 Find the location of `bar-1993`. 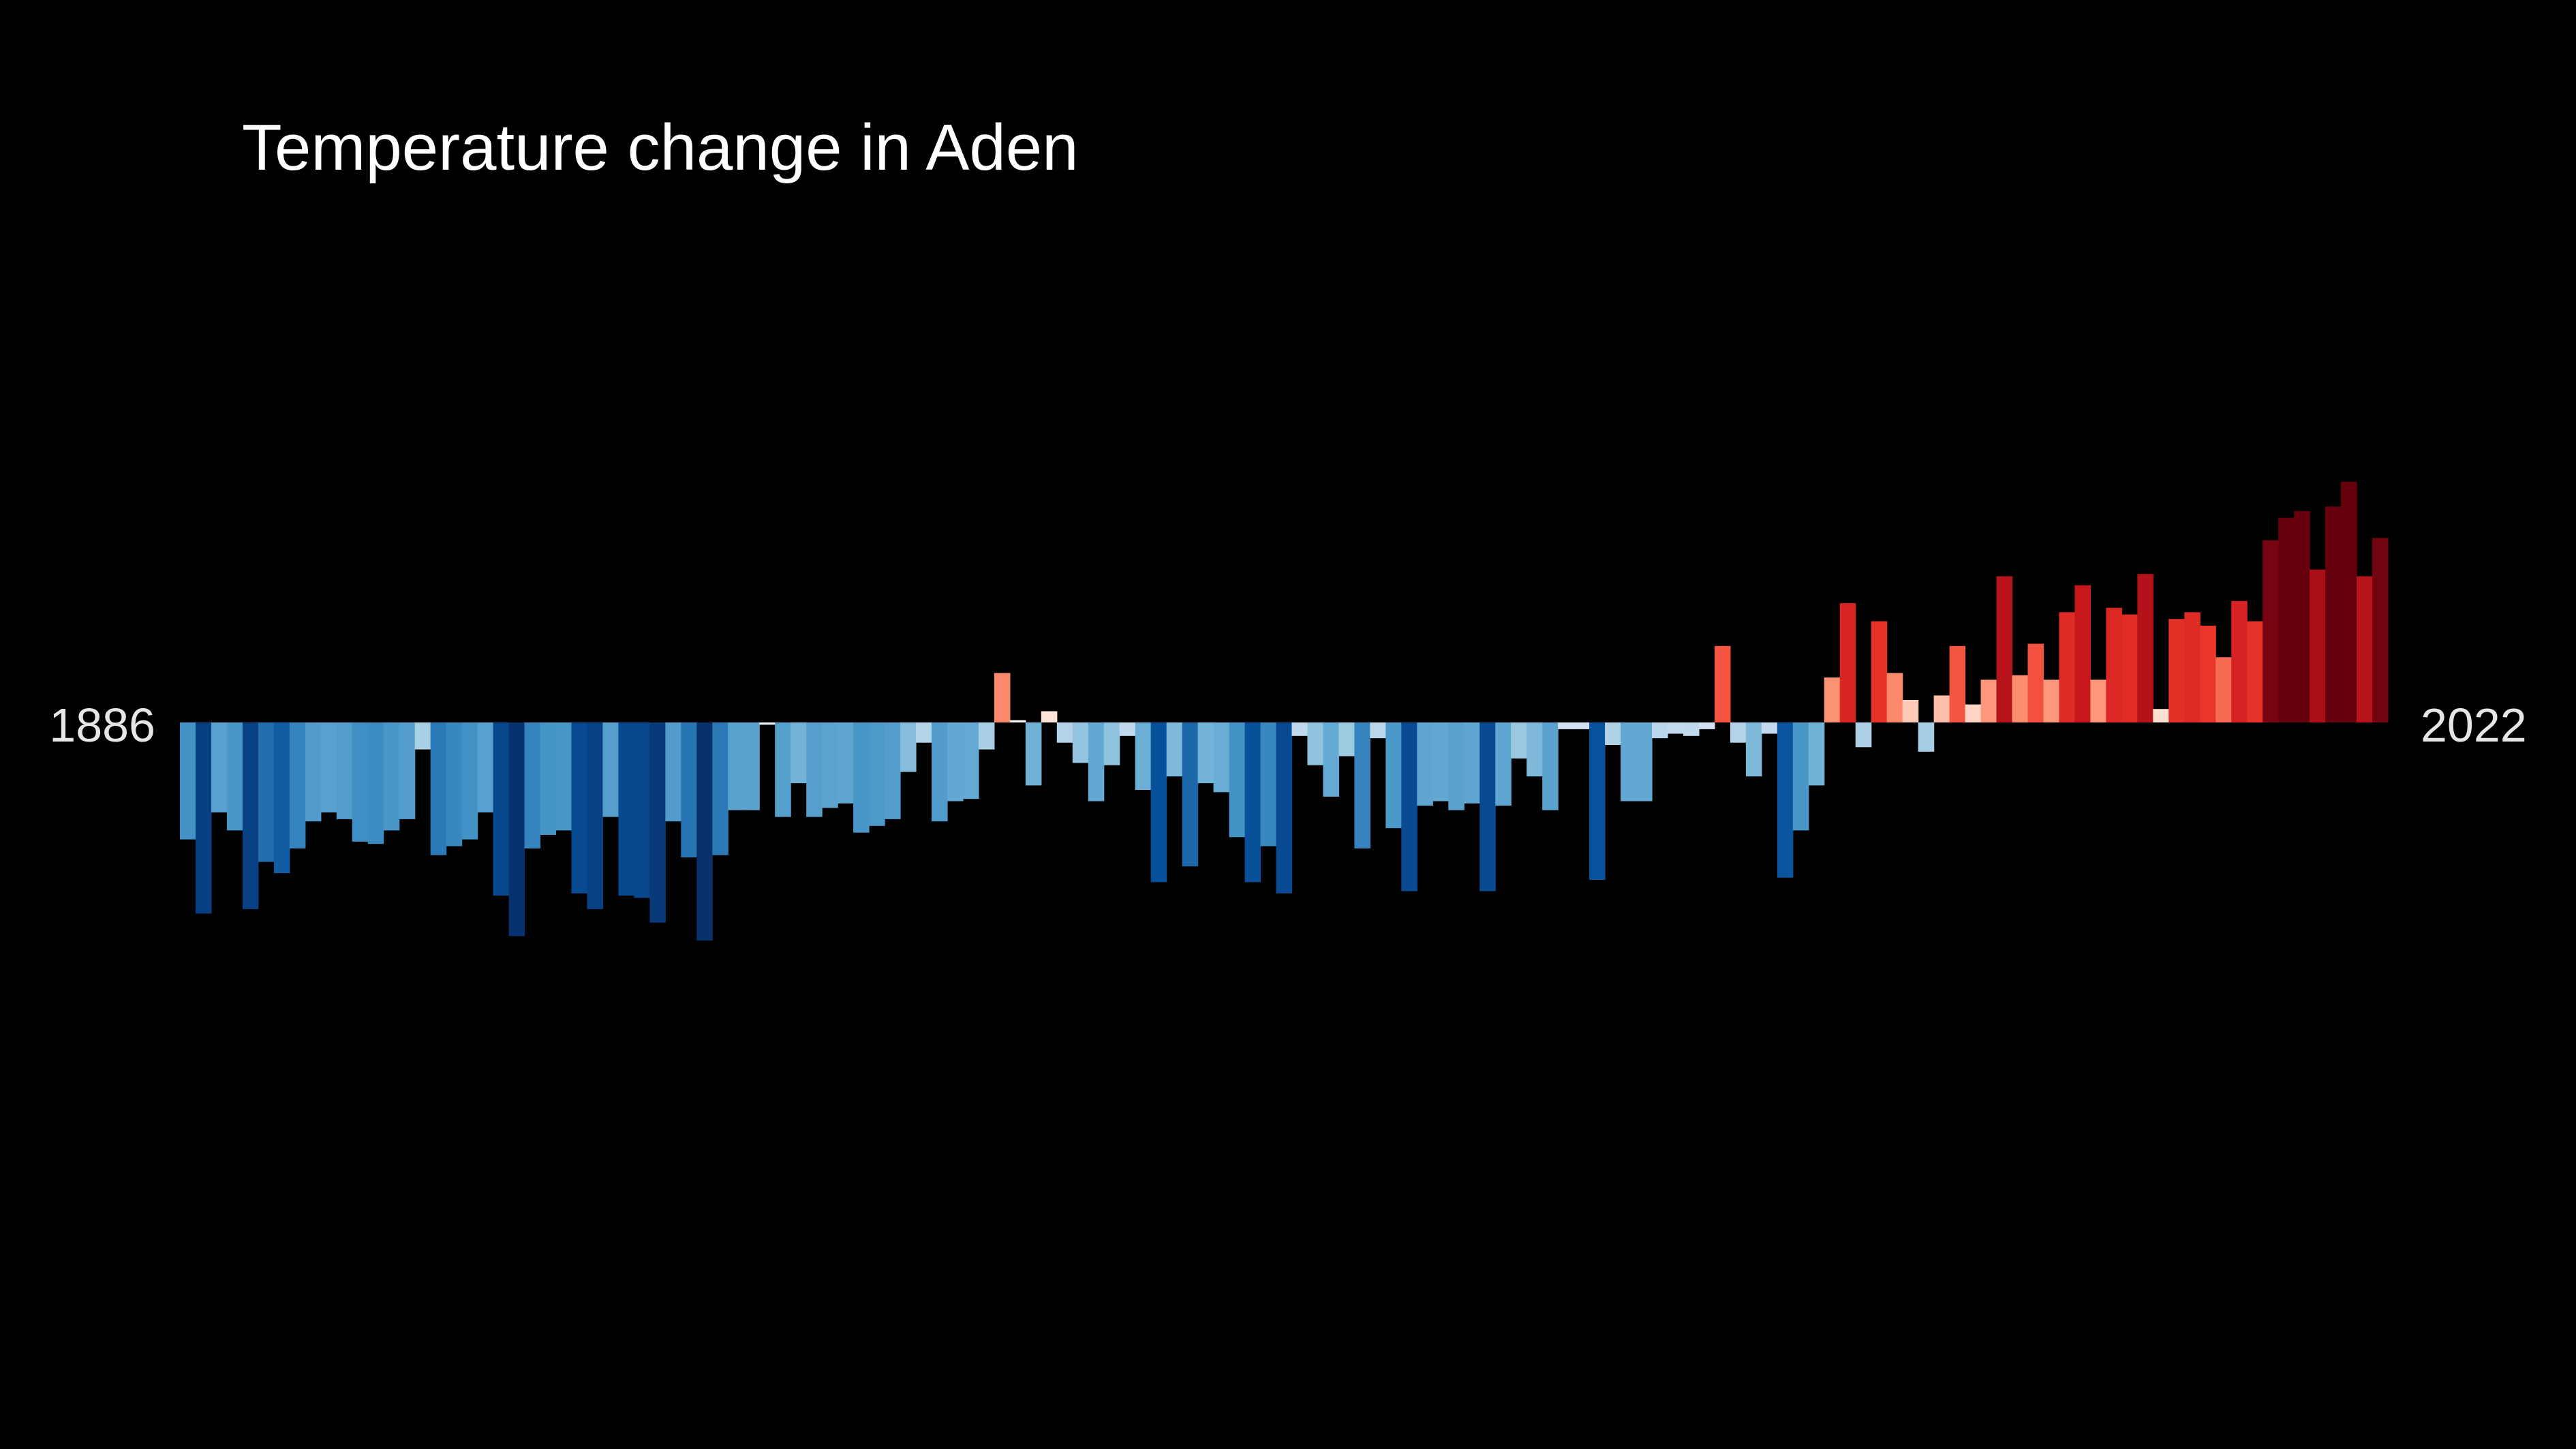

bar-1993 is located at coordinates (1863, 735).